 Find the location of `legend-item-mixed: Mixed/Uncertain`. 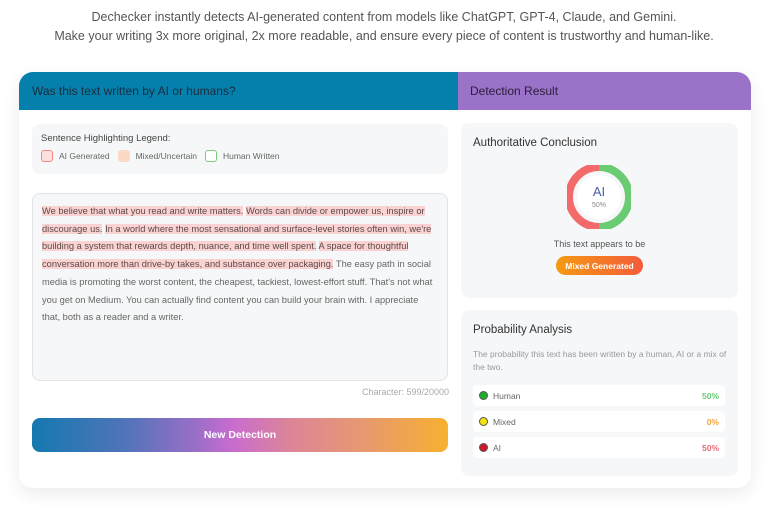

legend-item-mixed: Mixed/Uncertain is located at coordinates (157, 156).